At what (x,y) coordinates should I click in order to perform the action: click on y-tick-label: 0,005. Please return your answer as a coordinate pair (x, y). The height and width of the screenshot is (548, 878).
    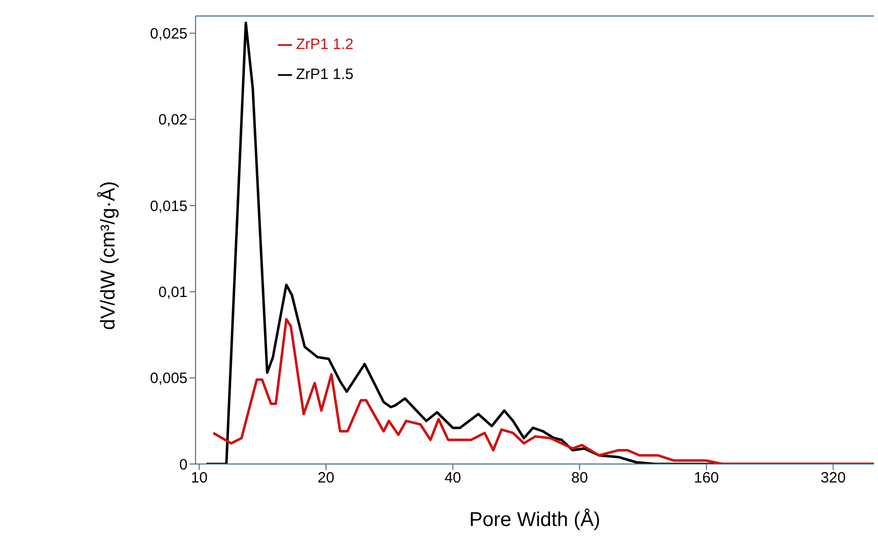
    Looking at the image, I should click on (169, 379).